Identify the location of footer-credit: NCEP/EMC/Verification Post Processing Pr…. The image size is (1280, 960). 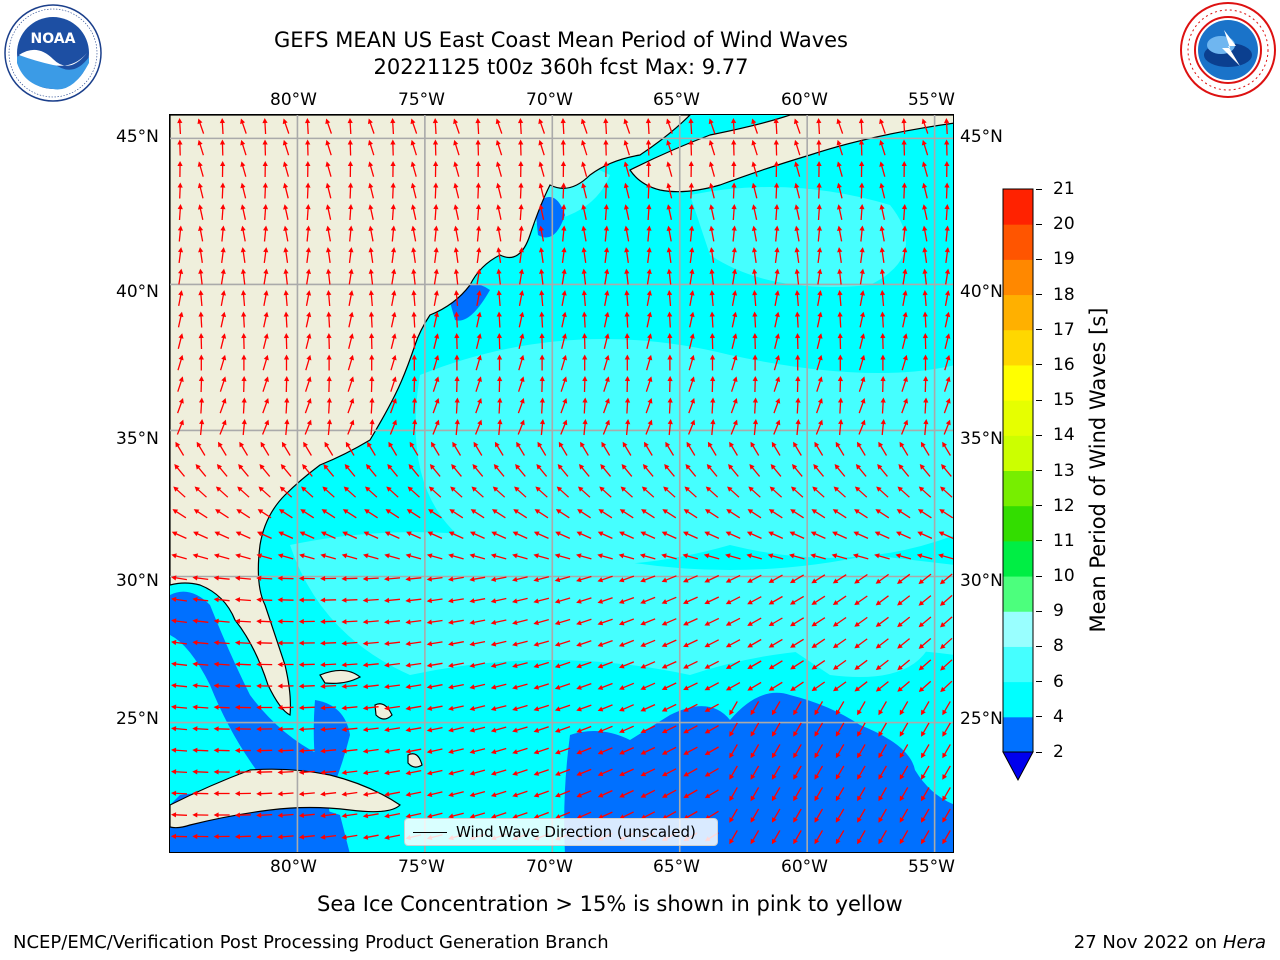
(311, 942).